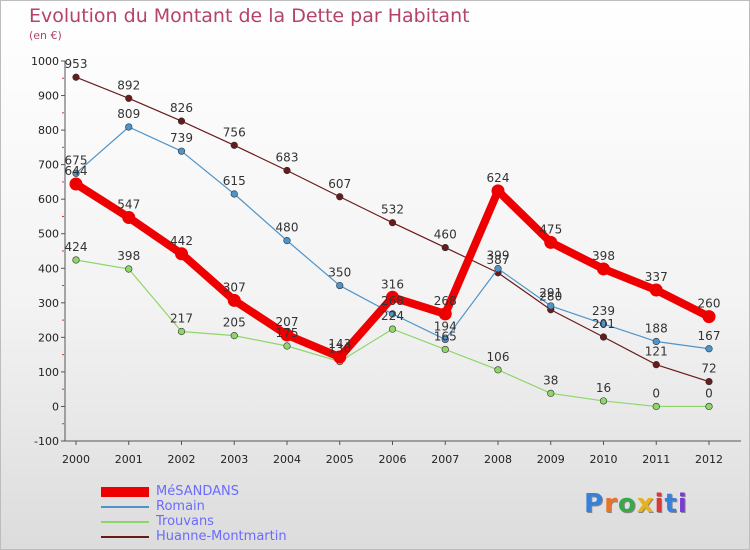  Describe the element at coordinates (48, 303) in the screenshot. I see `y-tick-label: 300` at that location.